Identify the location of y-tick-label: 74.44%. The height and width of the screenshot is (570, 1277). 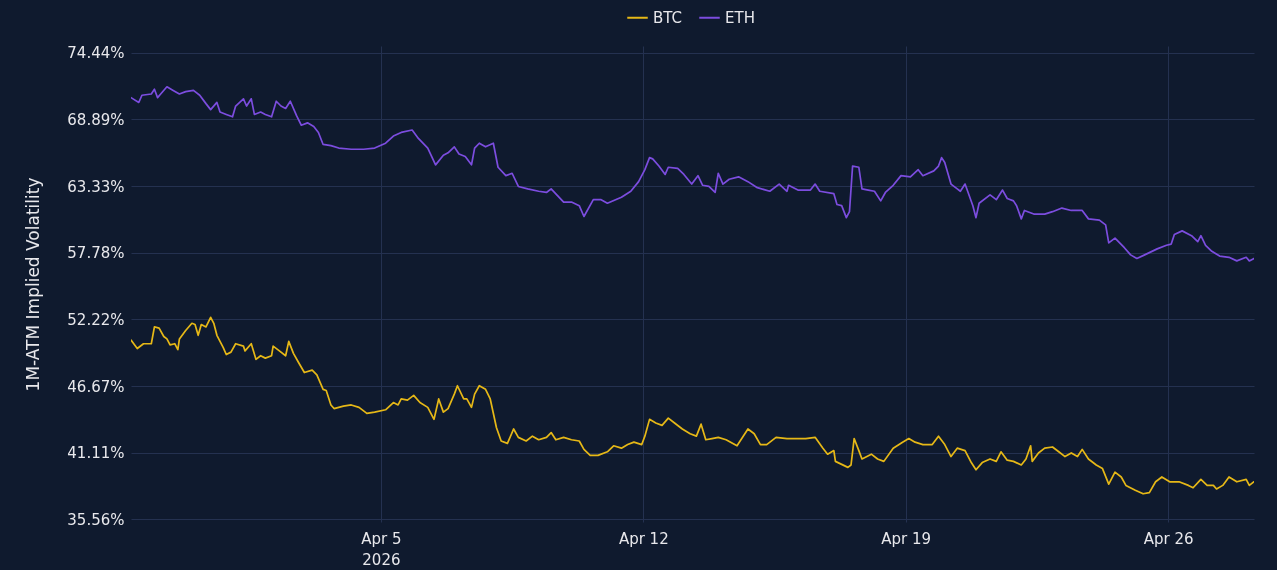
(96, 53).